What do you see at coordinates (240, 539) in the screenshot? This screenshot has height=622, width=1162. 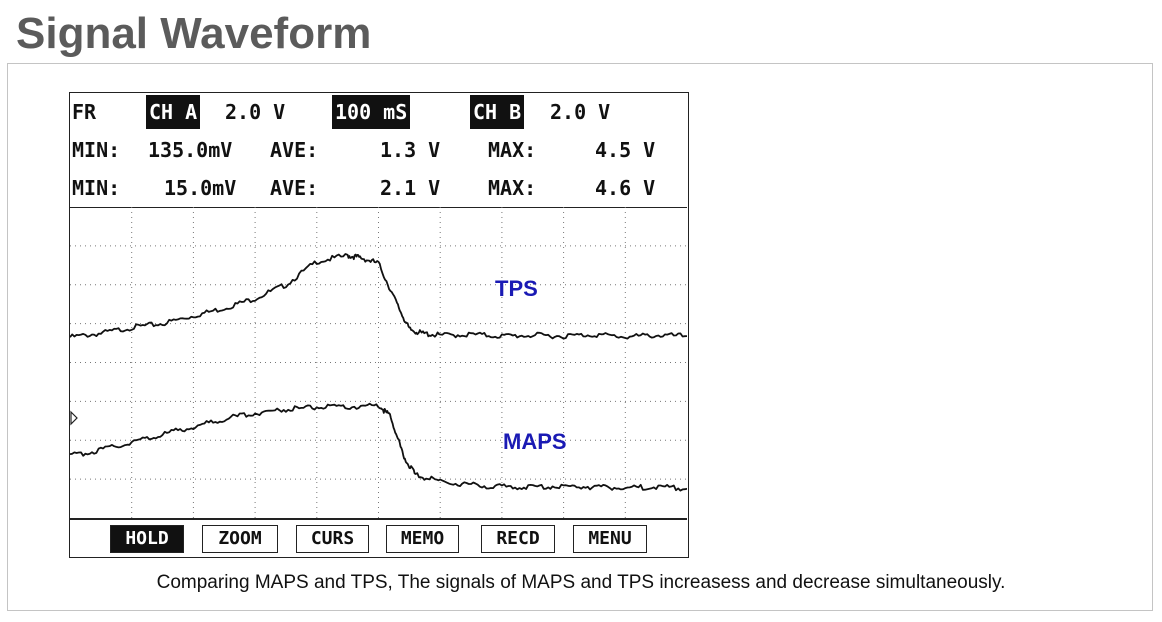 I see `softkey-zoom: ZOOM` at bounding box center [240, 539].